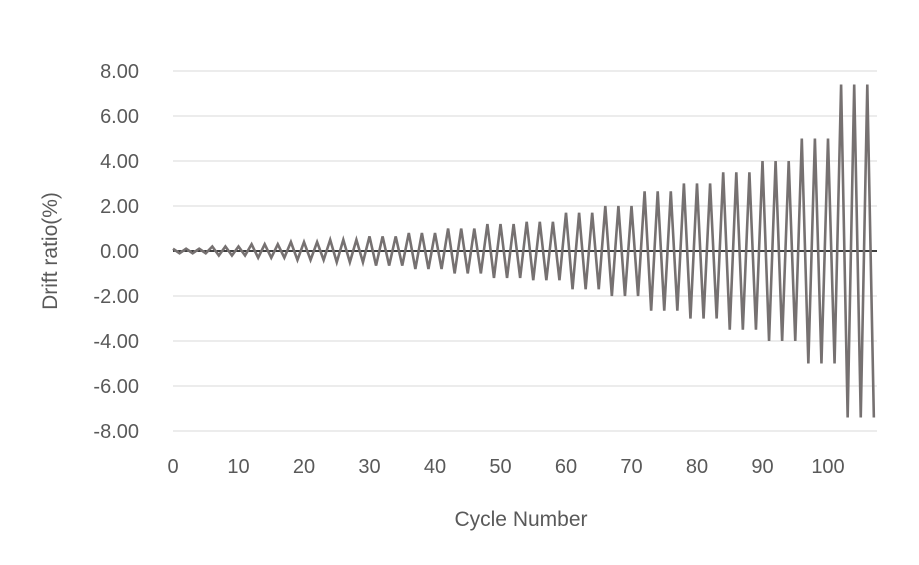 The height and width of the screenshot is (565, 919). I want to click on y-tick-label: 0.00, so click(119, 252).